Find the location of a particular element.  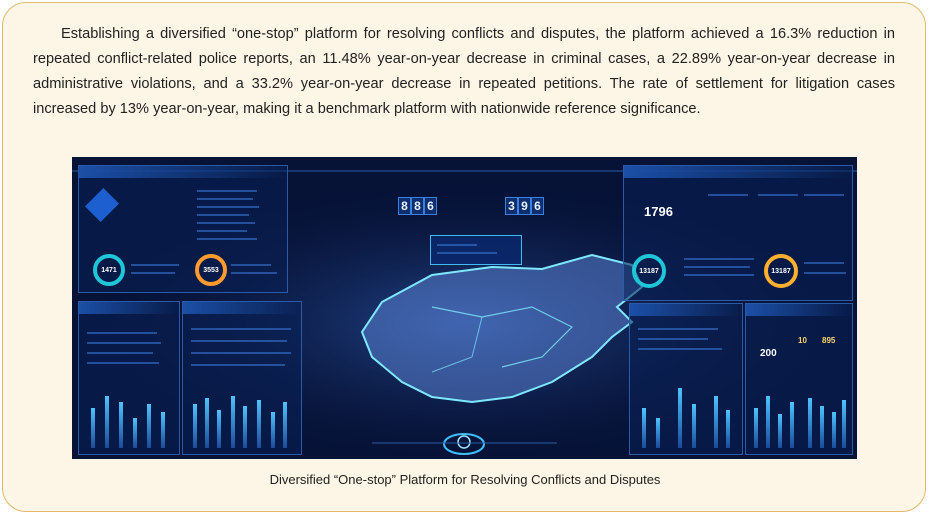

big-number: 1796 is located at coordinates (658, 211).